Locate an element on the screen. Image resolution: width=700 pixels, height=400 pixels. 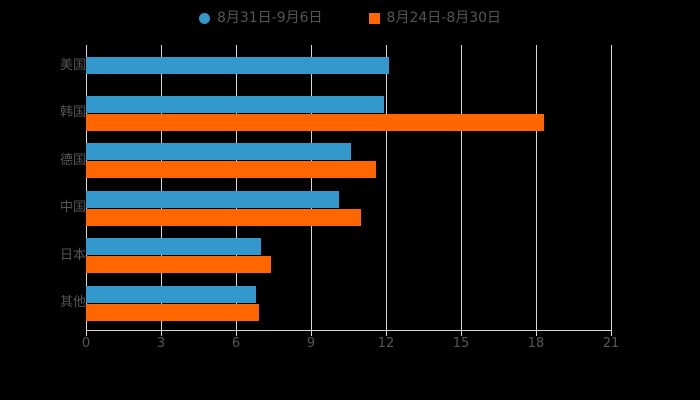
y-category-label-5: 其他 is located at coordinates (72, 303).